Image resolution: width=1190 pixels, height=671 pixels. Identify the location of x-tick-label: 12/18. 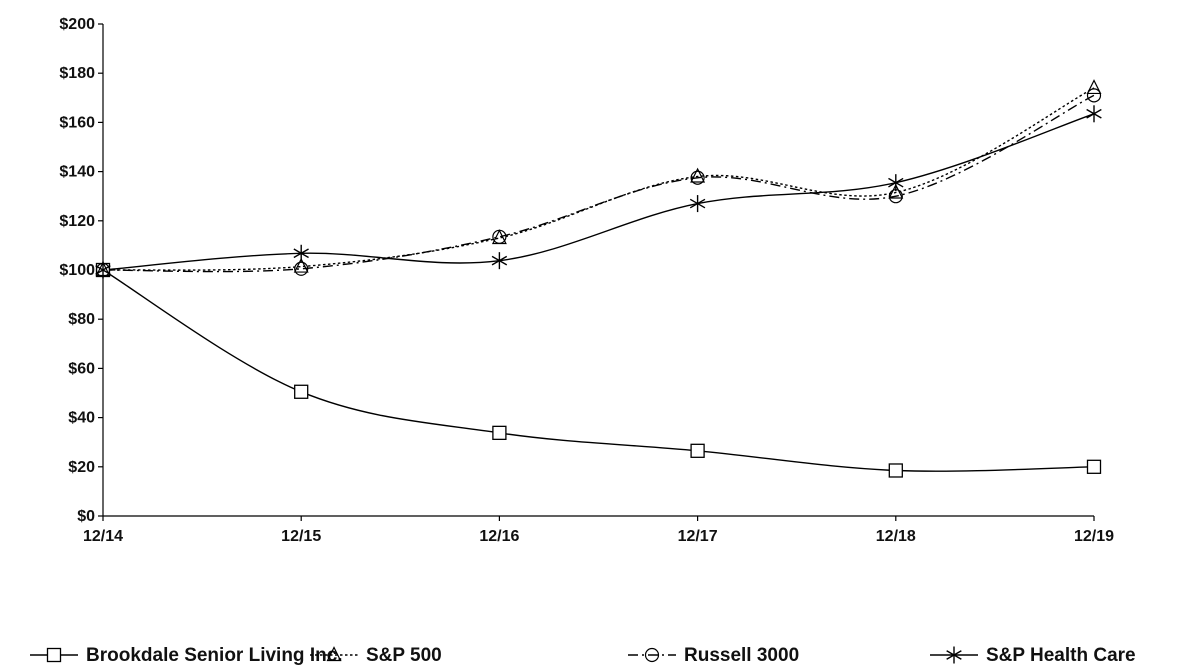
(896, 536).